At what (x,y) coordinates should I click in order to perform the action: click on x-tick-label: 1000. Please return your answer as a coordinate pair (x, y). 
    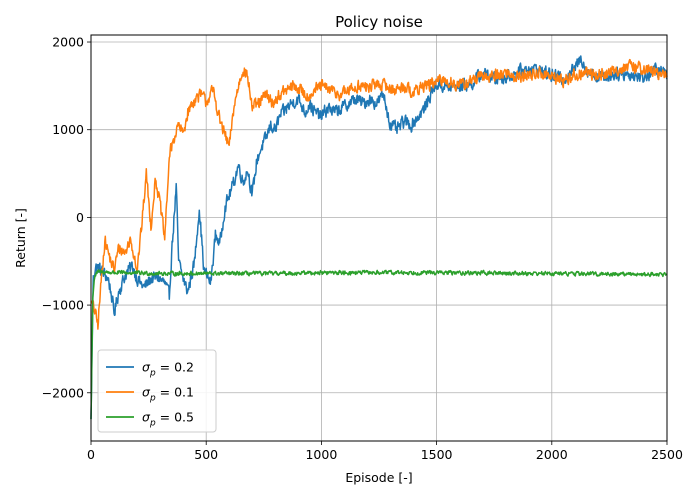
    Looking at the image, I should click on (321, 454).